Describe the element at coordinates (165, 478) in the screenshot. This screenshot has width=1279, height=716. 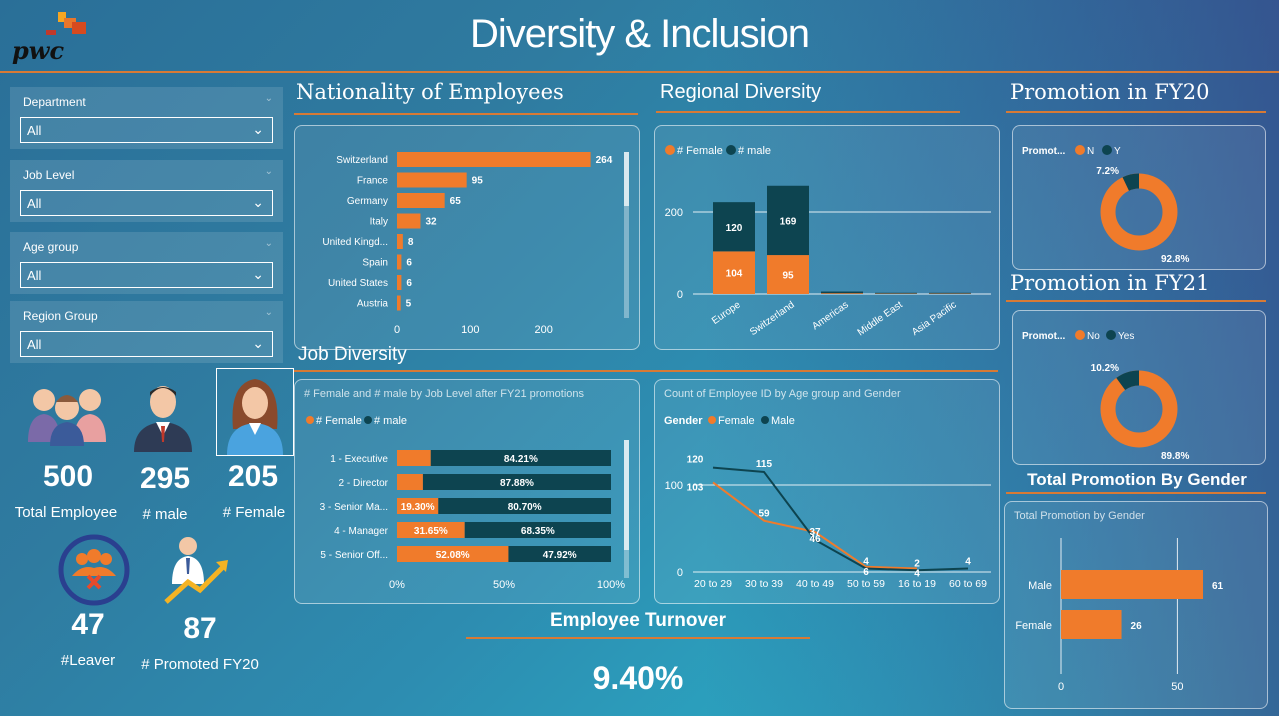
I see `kpi-male-value: 295` at that location.